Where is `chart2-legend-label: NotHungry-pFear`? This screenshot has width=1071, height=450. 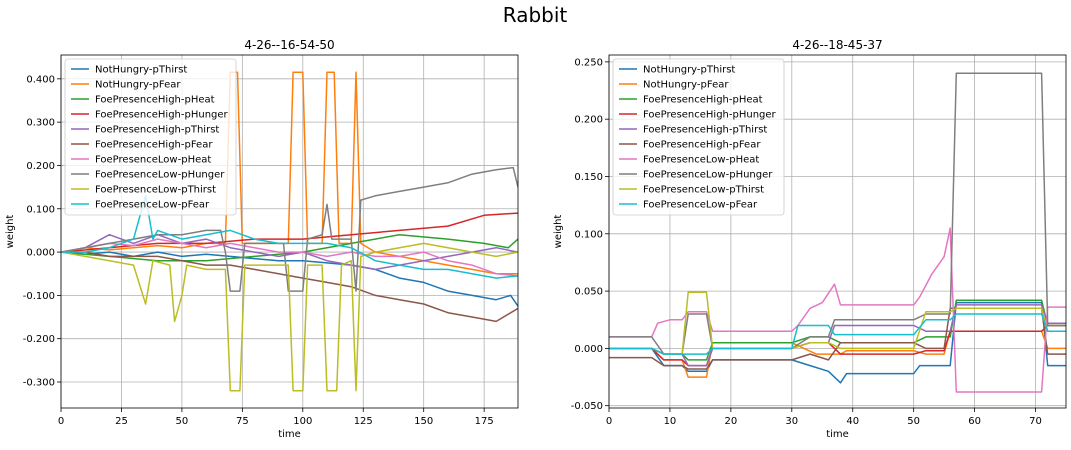 chart2-legend-label: NotHungry-pFear is located at coordinates (686, 85).